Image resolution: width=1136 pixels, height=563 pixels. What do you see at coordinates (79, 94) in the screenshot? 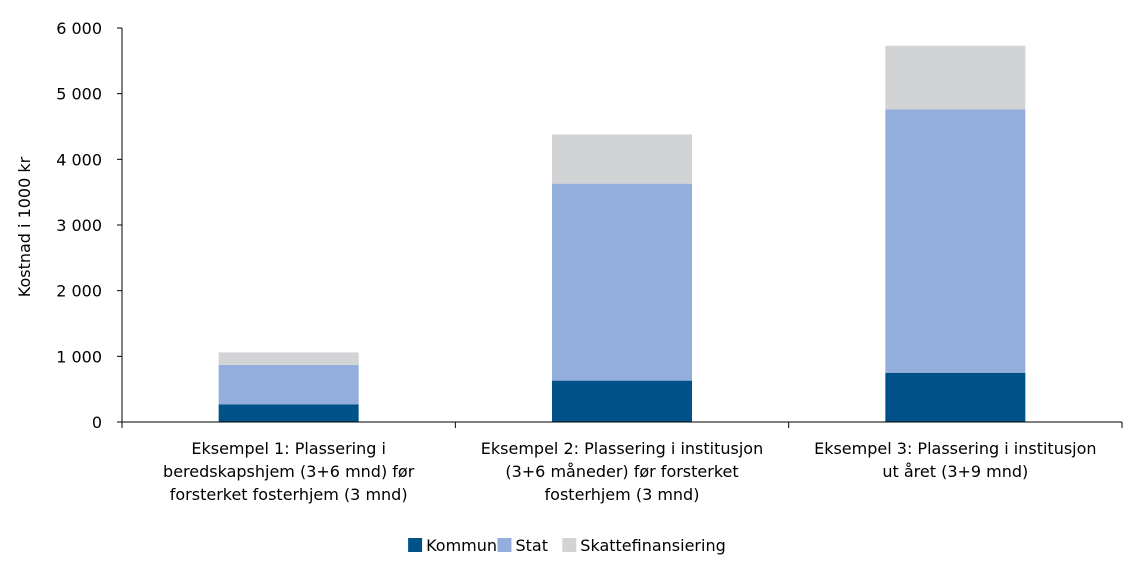
I see `y-tick-label: 5 000` at bounding box center [79, 94].